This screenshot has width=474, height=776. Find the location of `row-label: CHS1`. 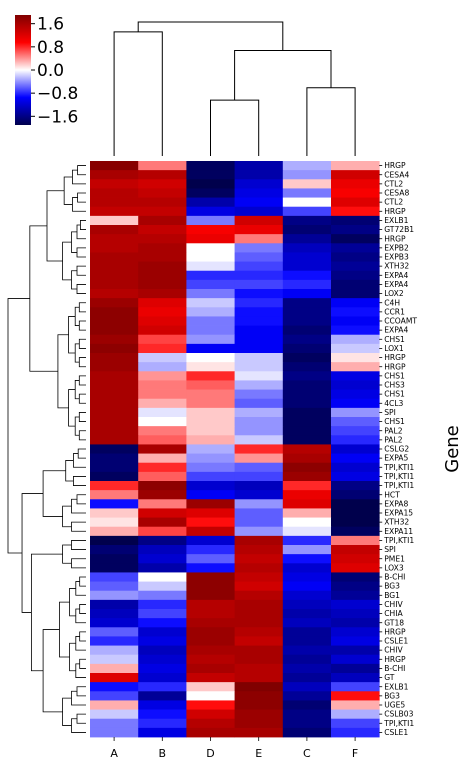

row-label: CHS1 is located at coordinates (394, 421).